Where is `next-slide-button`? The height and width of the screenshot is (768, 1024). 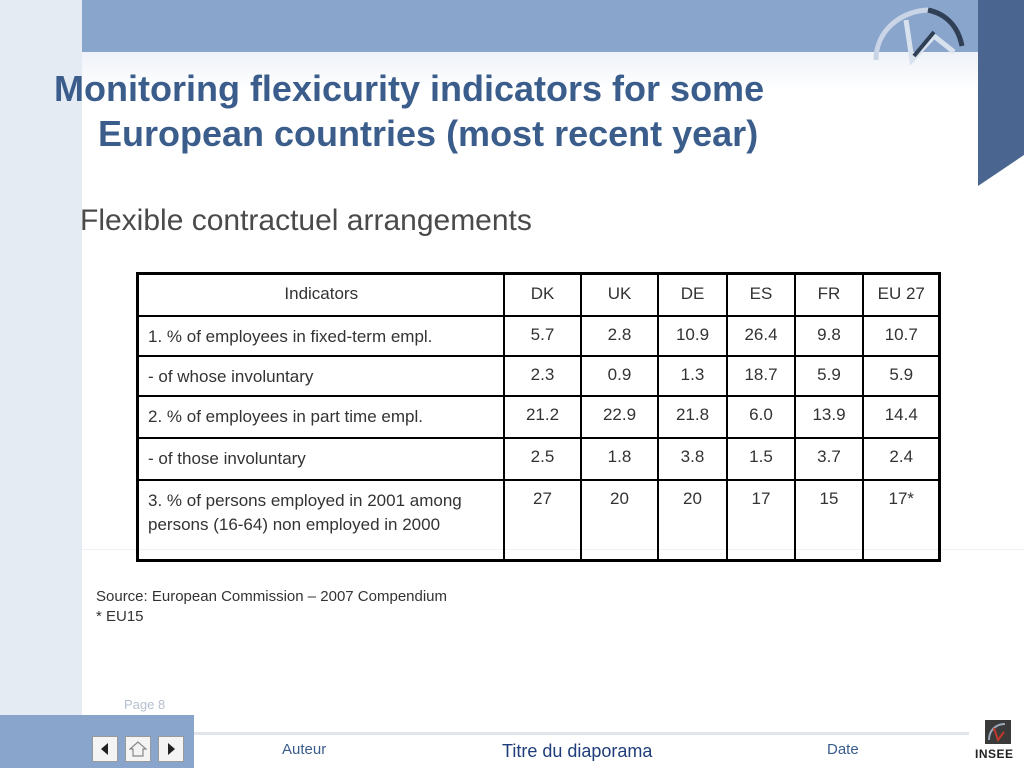 next-slide-button is located at coordinates (171, 749).